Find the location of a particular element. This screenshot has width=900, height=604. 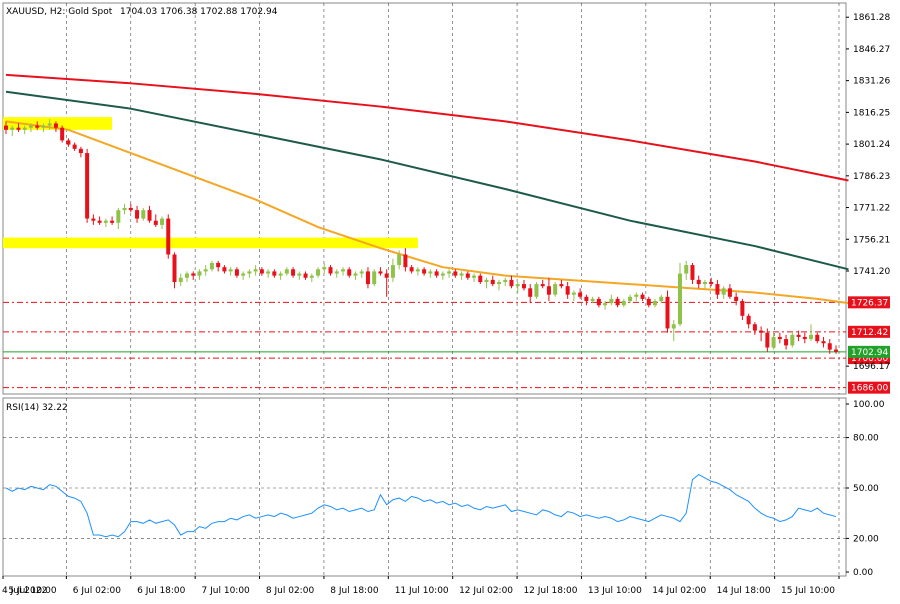

time-tick-label: 6 Jul 18:00 is located at coordinates (161, 591).